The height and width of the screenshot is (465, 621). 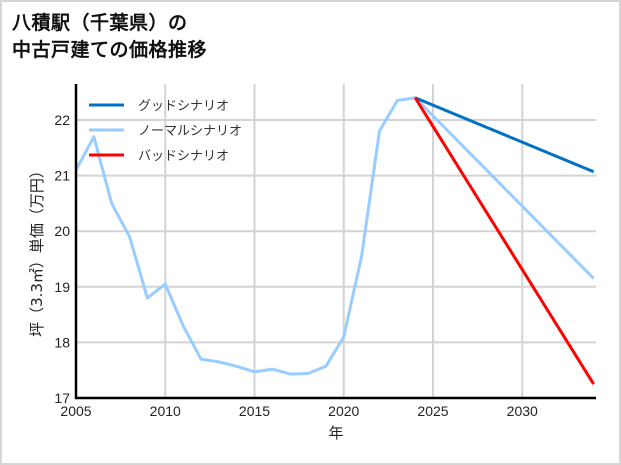 What do you see at coordinates (110, 50) in the screenshot?
I see `title-line-2: 中古戸建ての価格推移` at bounding box center [110, 50].